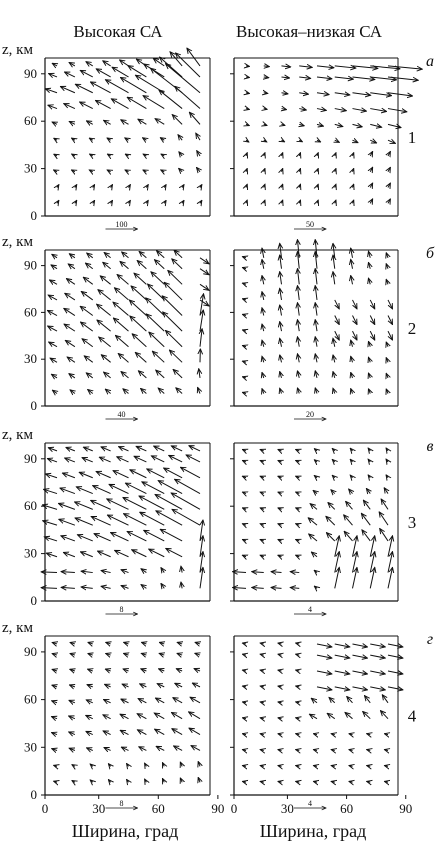 The image size is (446, 846). Describe the element at coordinates (234, 808) in the screenshot. I see `x-tick-label-1-0: 0` at that location.